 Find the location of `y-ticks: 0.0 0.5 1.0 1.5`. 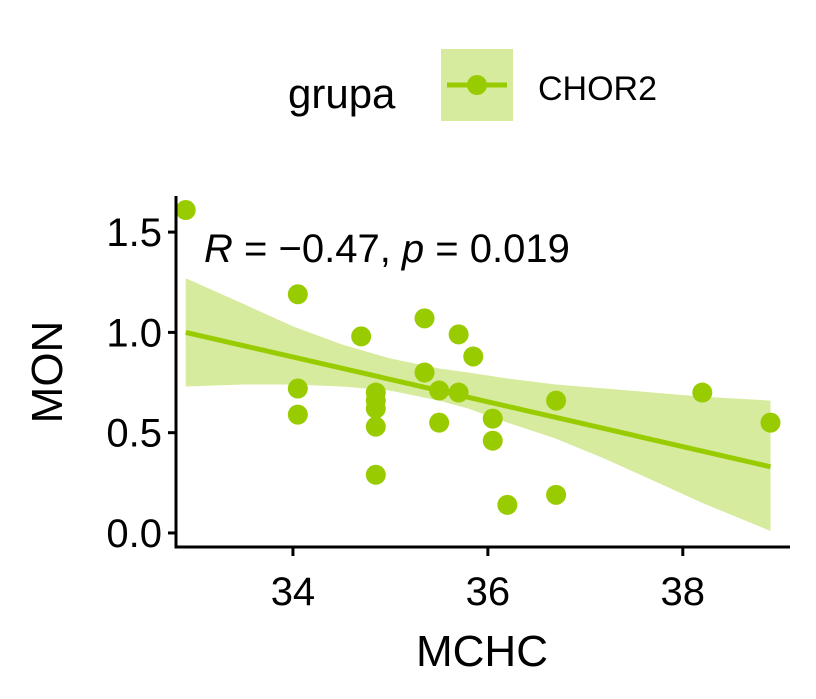

y-ticks: 0.0 0.5 1.0 1.5 is located at coordinates (141, 383).